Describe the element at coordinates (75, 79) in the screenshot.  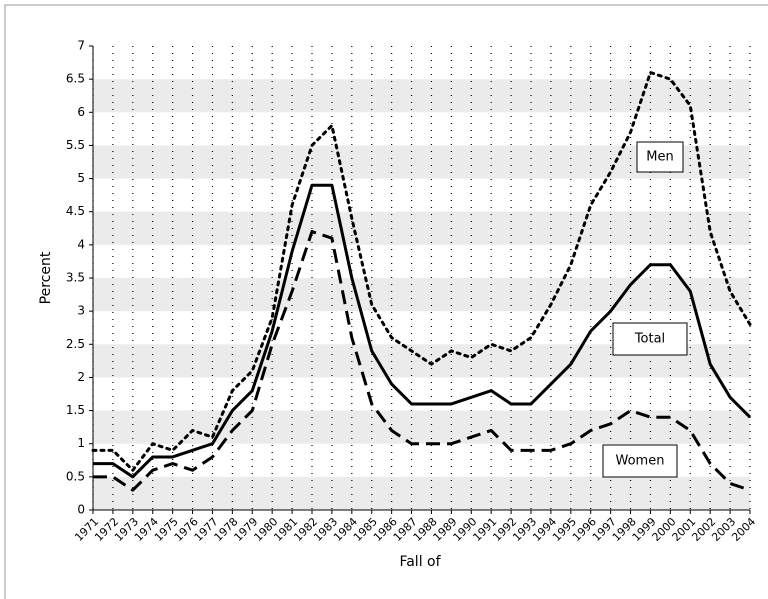
I see `y-tick-label: 6.5` at that location.